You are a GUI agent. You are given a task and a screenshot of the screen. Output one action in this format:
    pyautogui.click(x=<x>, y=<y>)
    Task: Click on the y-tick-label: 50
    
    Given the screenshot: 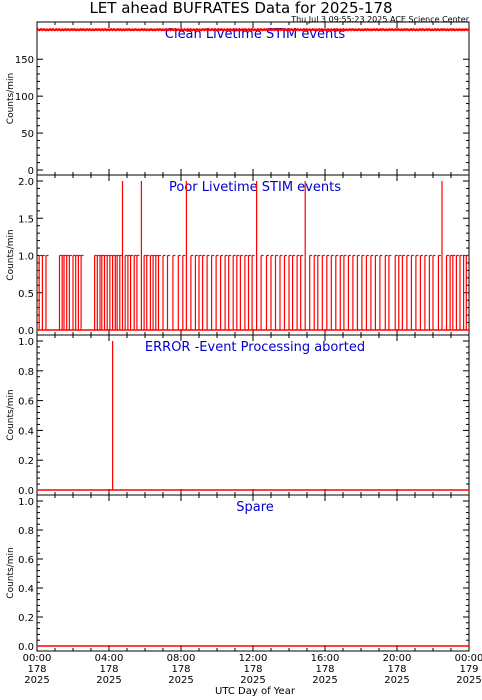 What is the action you would take?
    pyautogui.click(x=27, y=134)
    